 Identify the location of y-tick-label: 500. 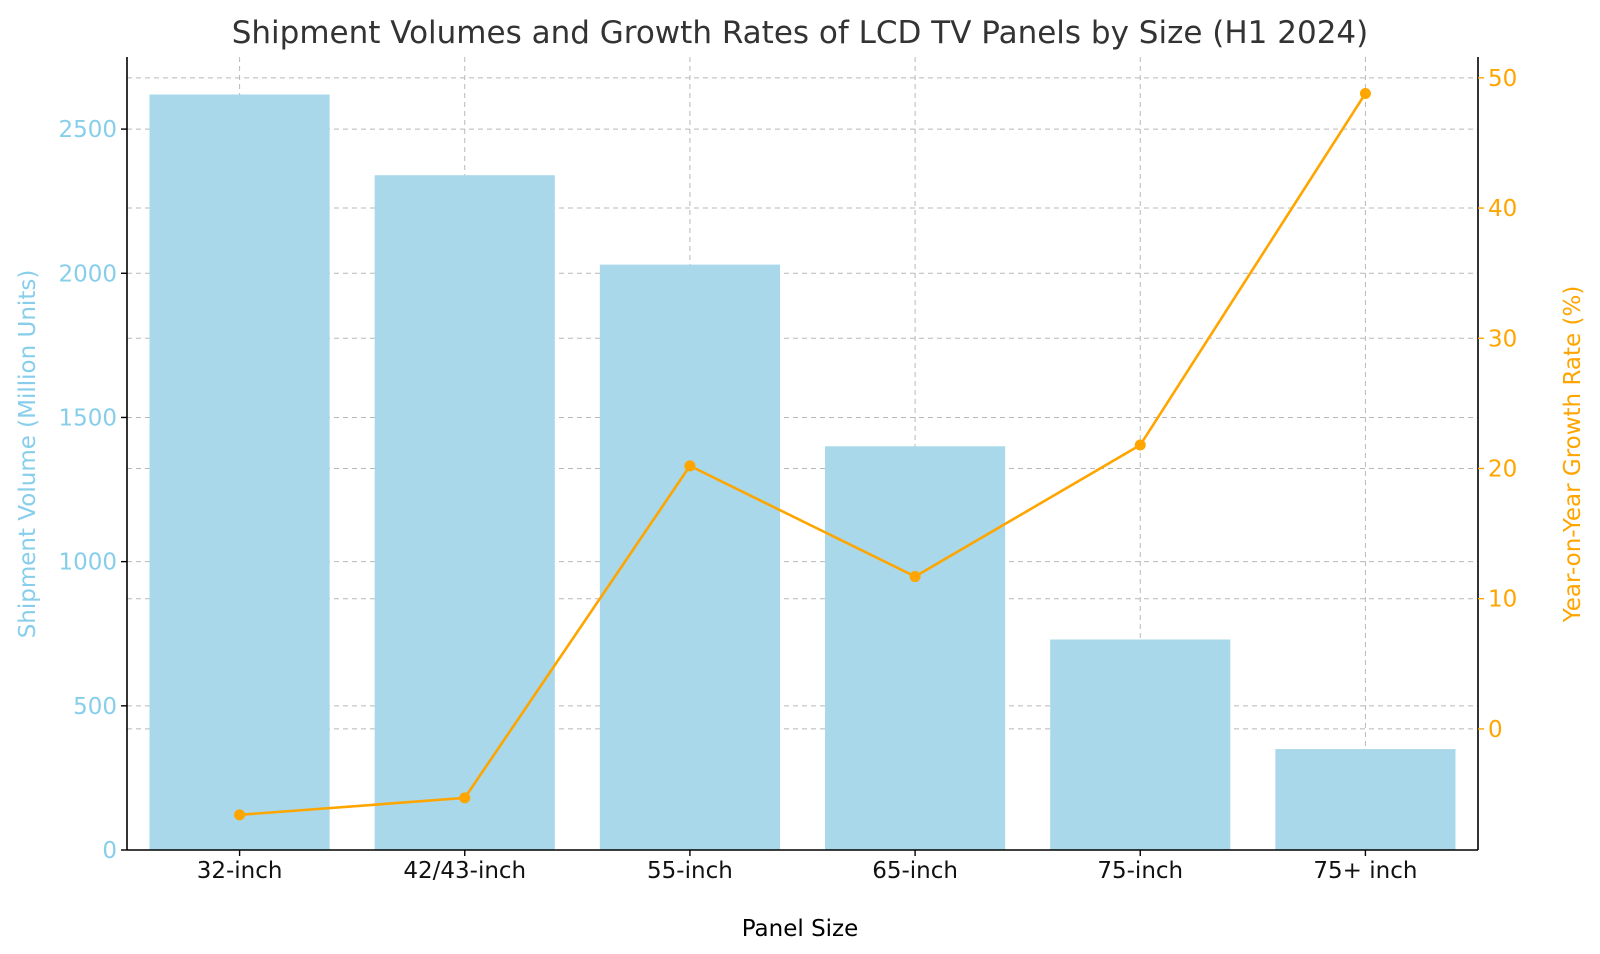
(95, 707).